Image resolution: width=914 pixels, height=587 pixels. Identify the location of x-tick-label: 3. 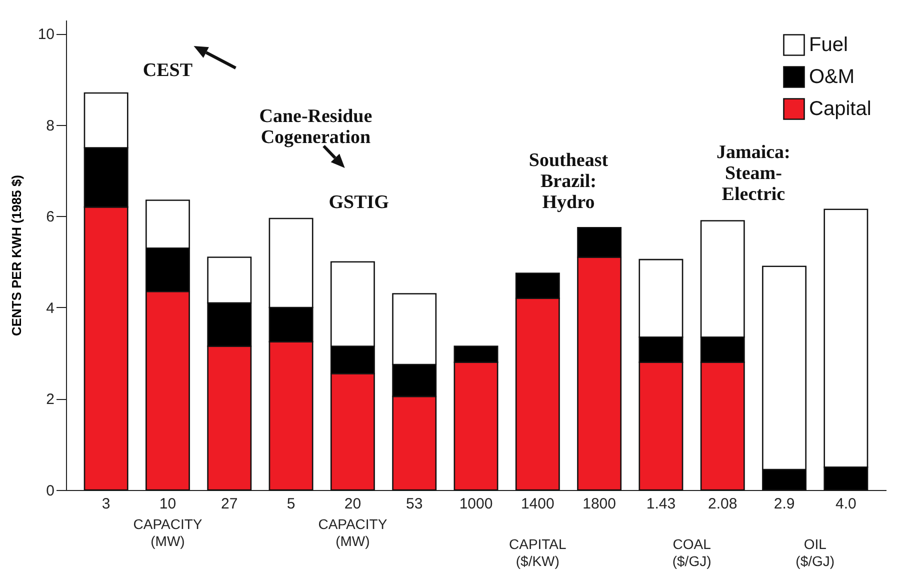
(106, 504).